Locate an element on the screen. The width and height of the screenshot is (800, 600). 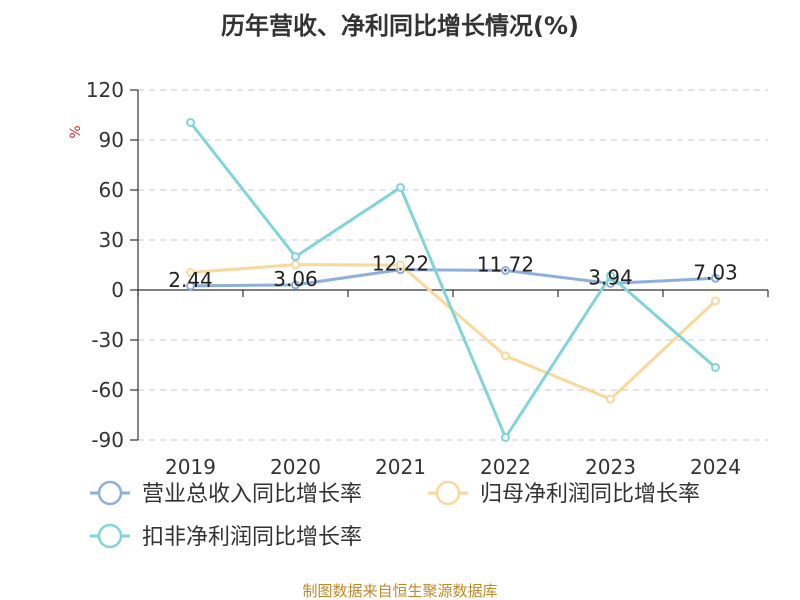
chart-title: 历年营收、净利同比增长情况(%) is located at coordinates (400, 26).